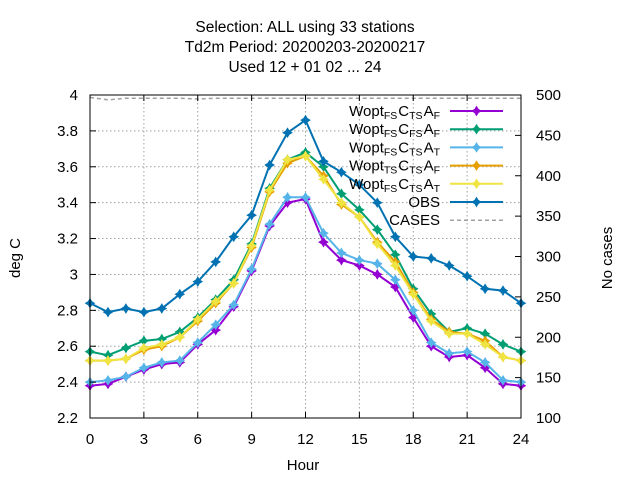 This screenshot has height=480, width=640. What do you see at coordinates (67, 131) in the screenshot?
I see `y-tick-label: 3.8` at bounding box center [67, 131].